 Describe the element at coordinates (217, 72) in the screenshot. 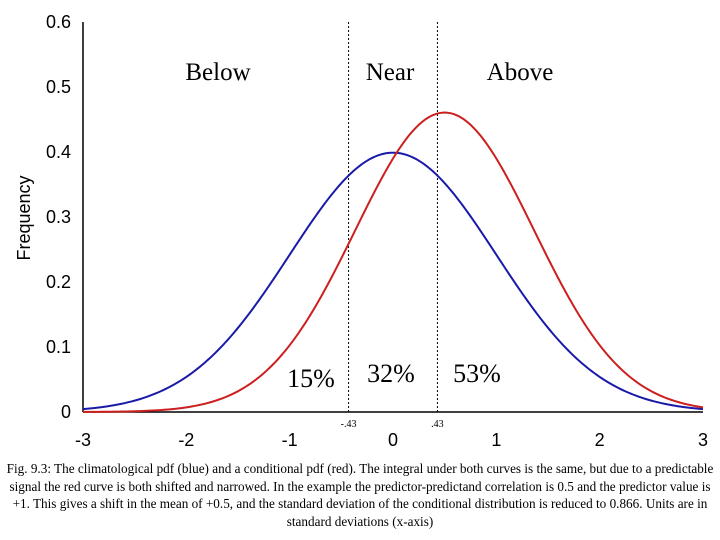

I see `region-label-below: Below` at that location.